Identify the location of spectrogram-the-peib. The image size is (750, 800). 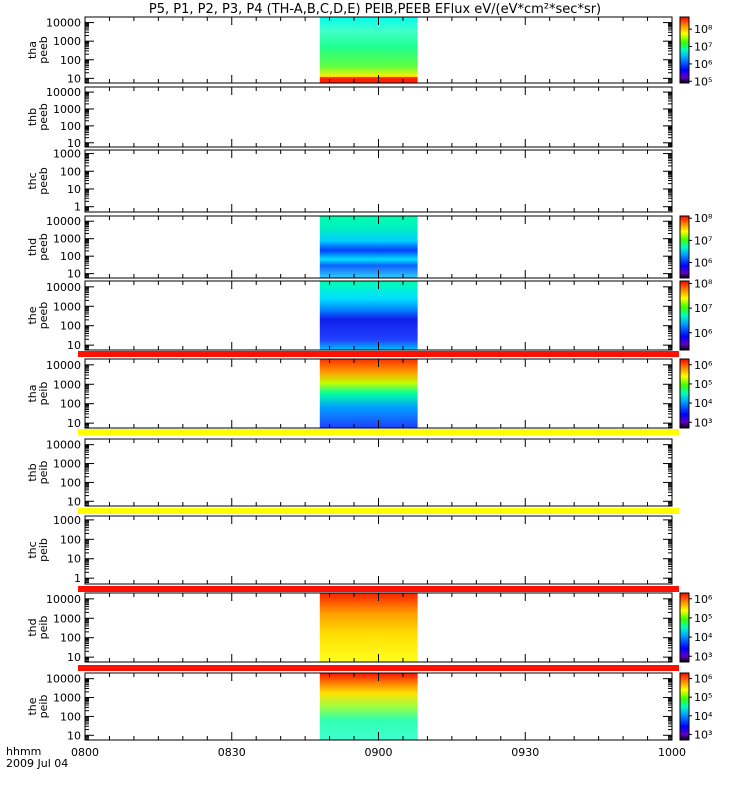
(368, 706).